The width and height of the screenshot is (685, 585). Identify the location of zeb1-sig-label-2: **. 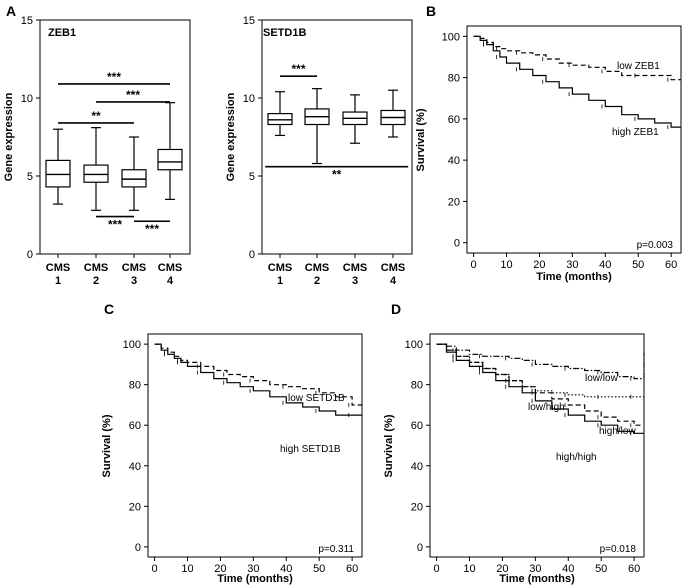
(96, 116).